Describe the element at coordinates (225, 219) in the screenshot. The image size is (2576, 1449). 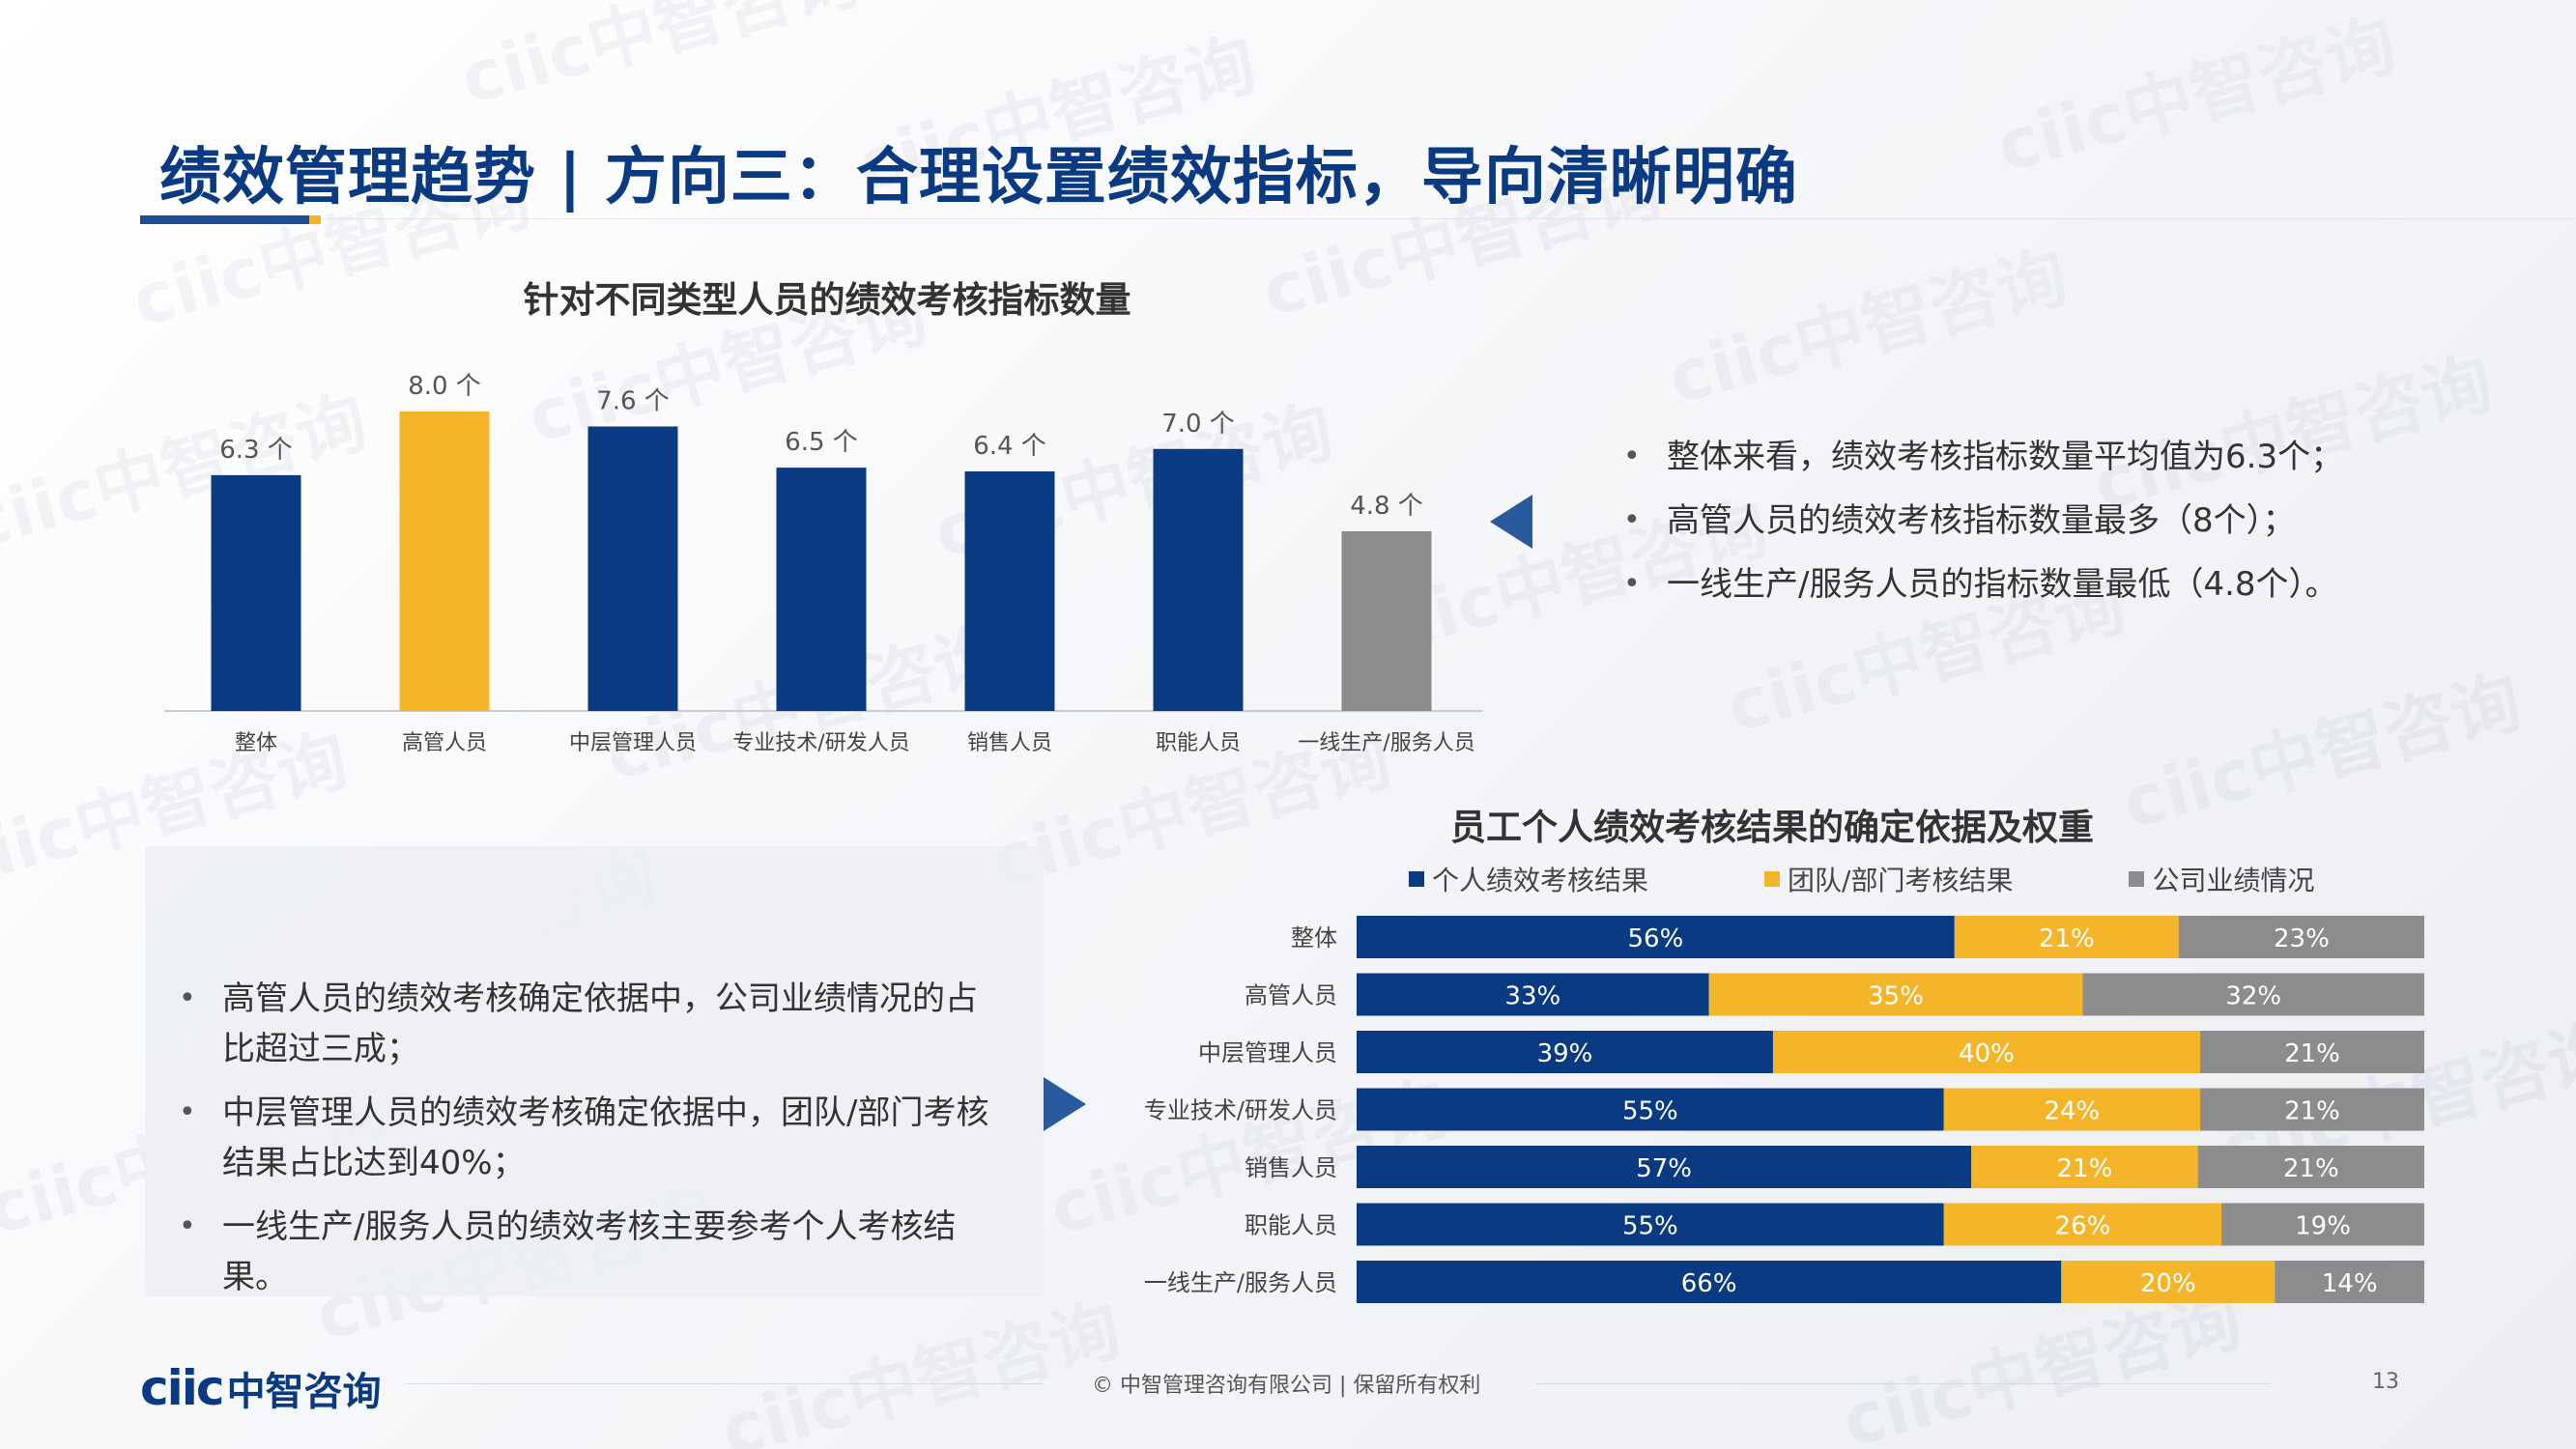
I see `title-accent-bar` at that location.